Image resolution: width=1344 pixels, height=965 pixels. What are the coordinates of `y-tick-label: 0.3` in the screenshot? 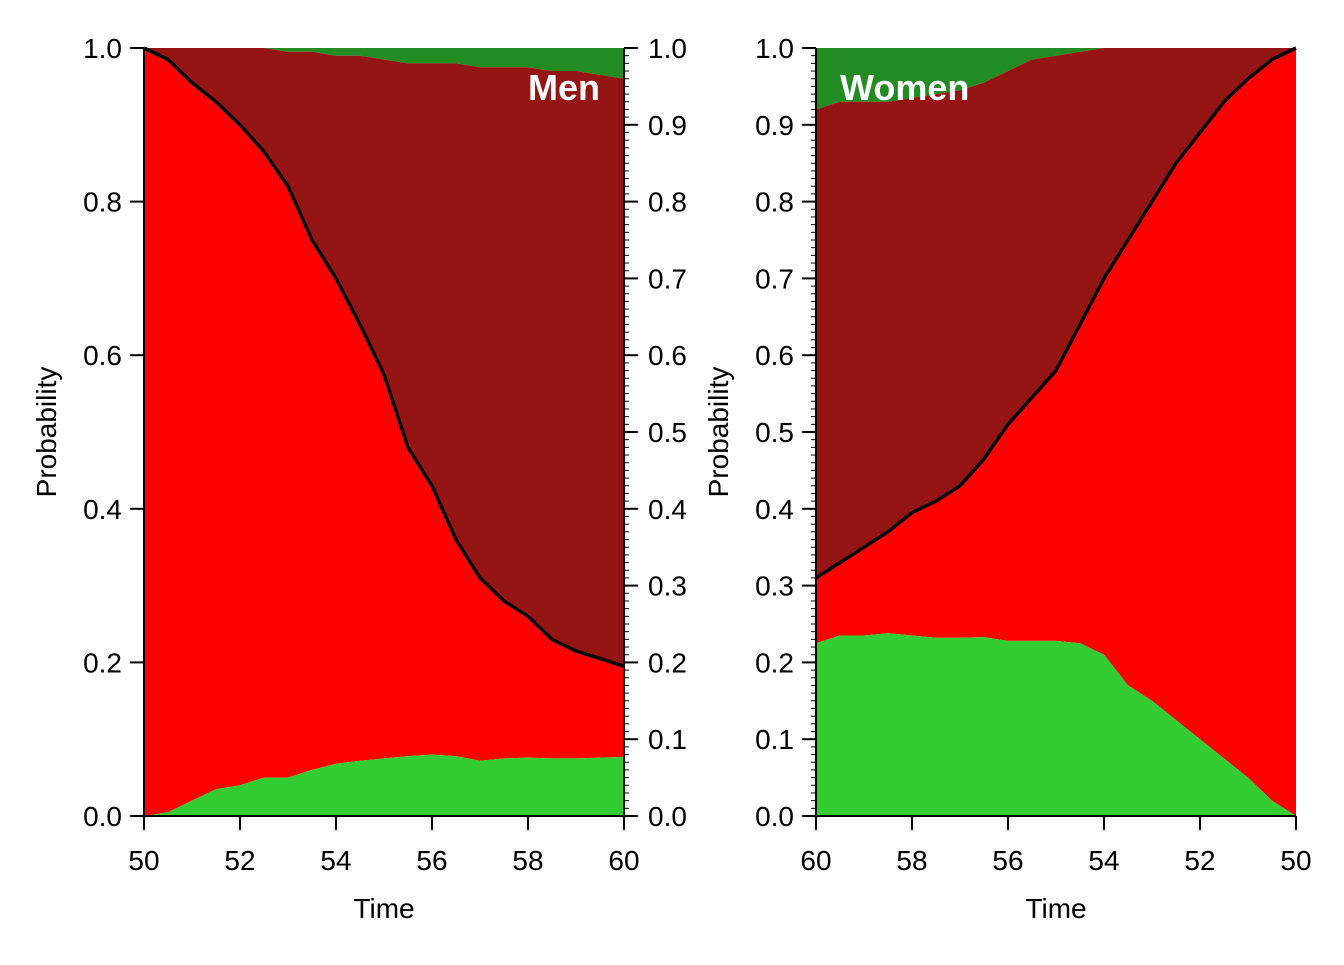 It's located at (774, 586).